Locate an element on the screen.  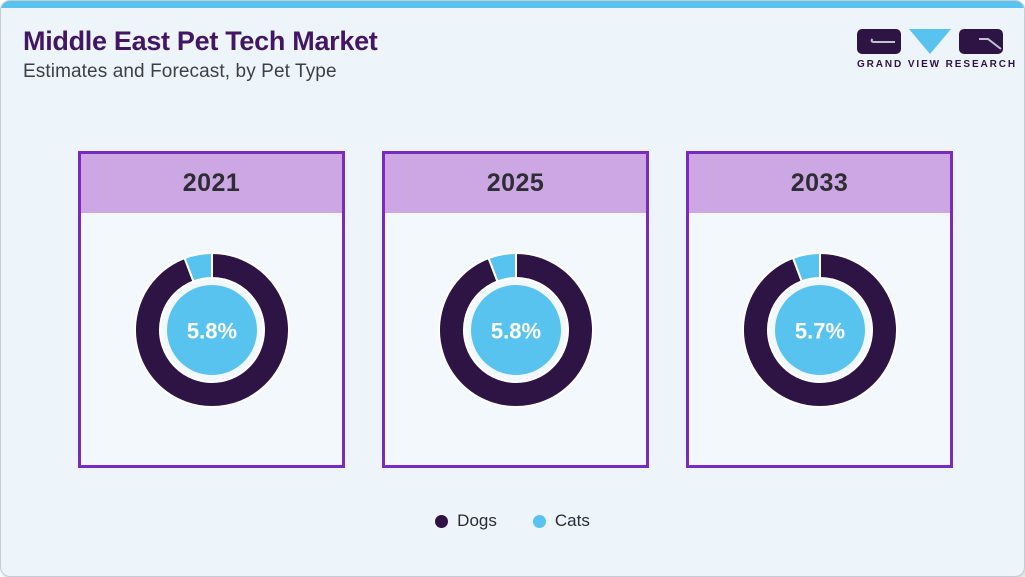
logo-v-icon is located at coordinates (930, 41).